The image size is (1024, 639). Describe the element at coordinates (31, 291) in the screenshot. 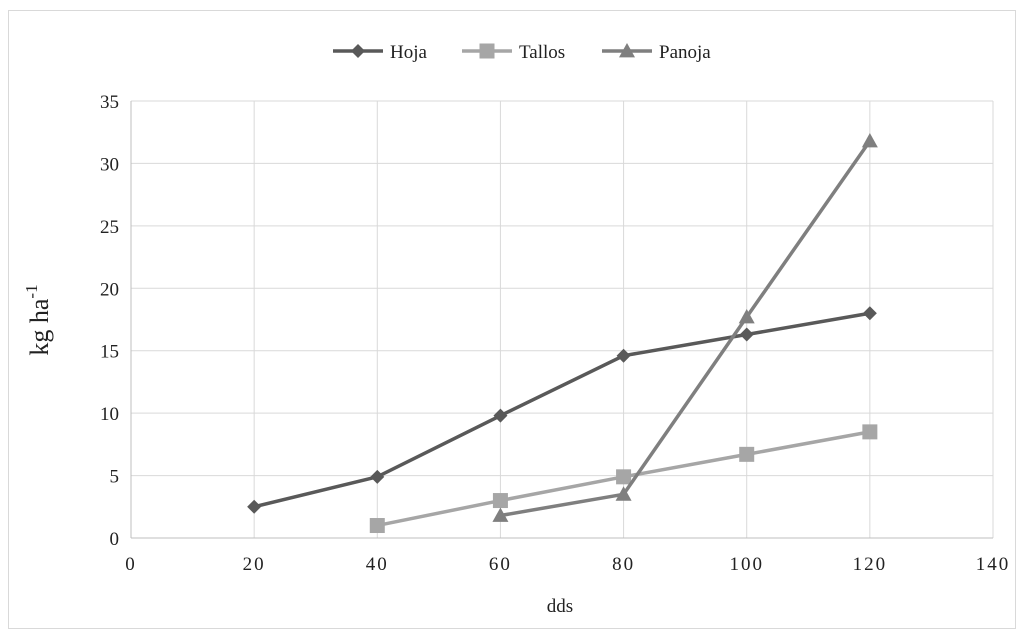

I see `y-axis-label-superscript: -1` at that location.